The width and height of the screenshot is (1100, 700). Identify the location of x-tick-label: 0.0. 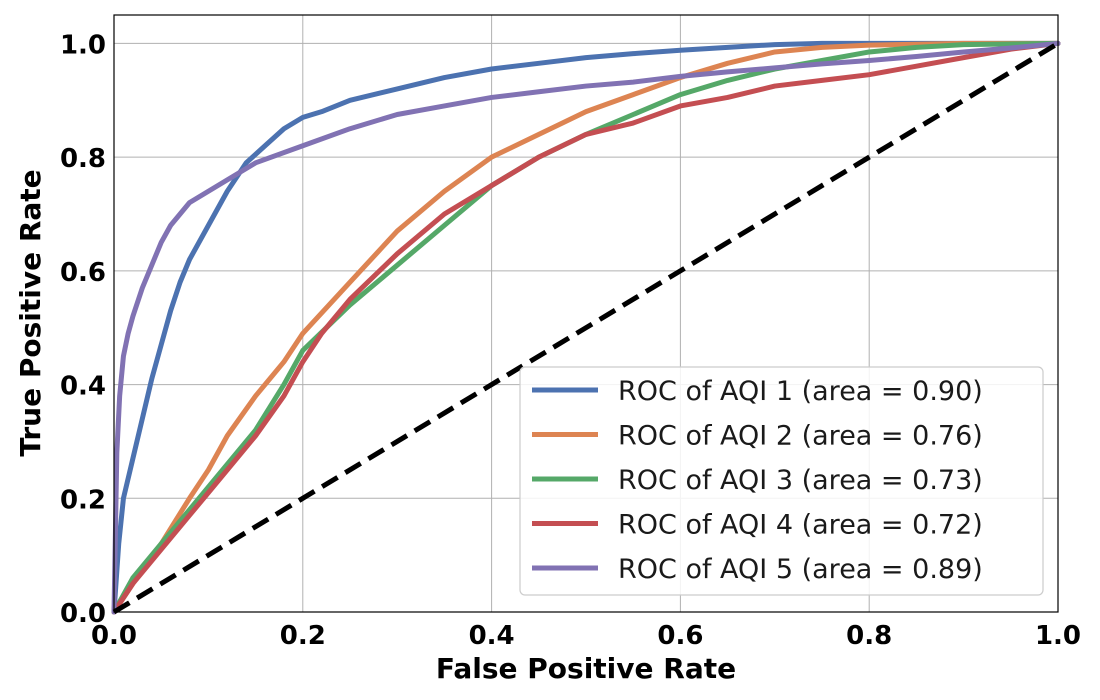
(114, 636).